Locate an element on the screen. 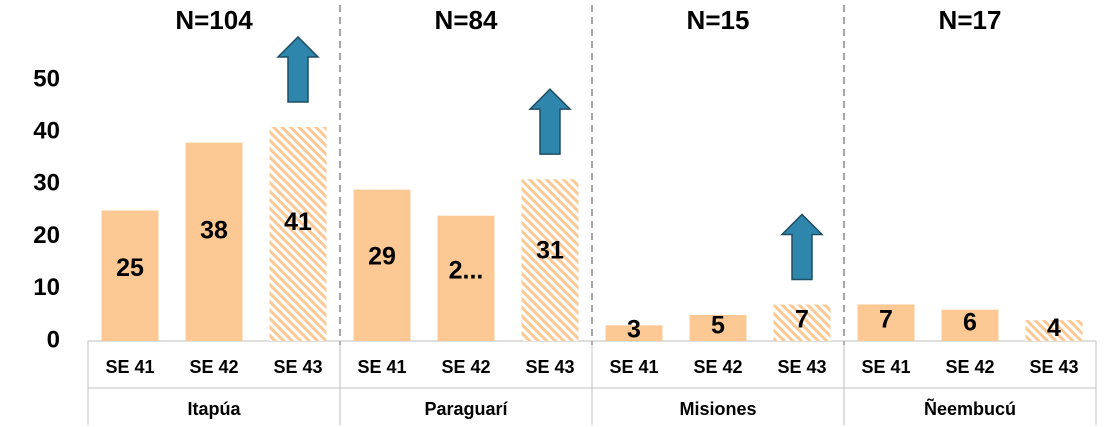 This screenshot has width=1104, height=427. value-label: 25 is located at coordinates (130, 268).